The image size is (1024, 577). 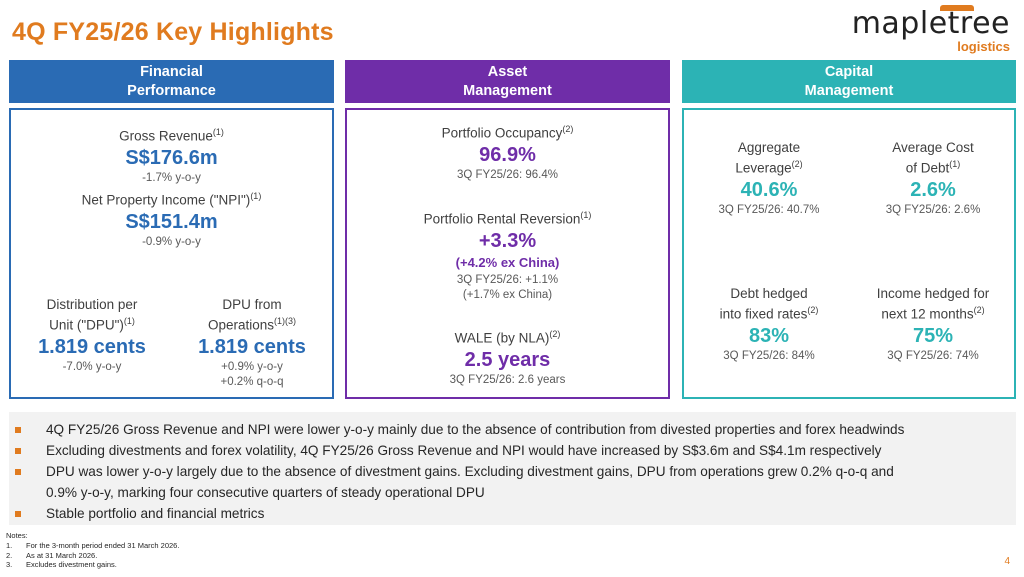 What do you see at coordinates (979, 310) in the screenshot?
I see `income-hedged-footnote: (2)` at bounding box center [979, 310].